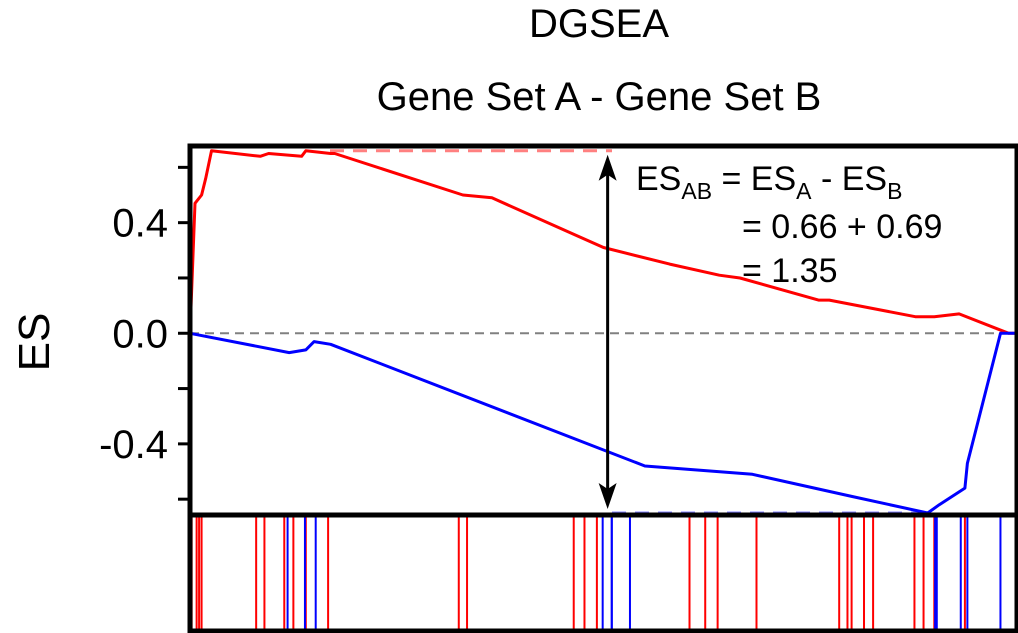  What do you see at coordinates (804, 191) in the screenshot?
I see `es-a-subscript: A` at bounding box center [804, 191].